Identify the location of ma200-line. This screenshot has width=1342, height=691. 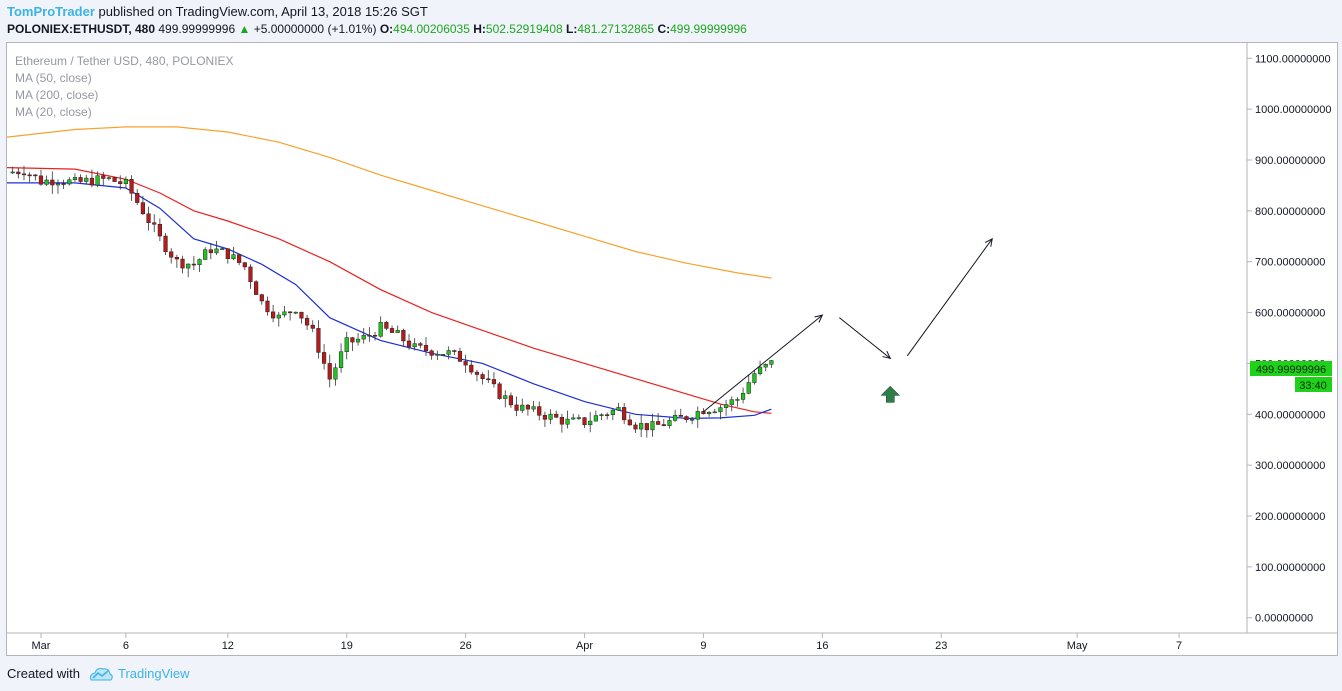
(389, 202).